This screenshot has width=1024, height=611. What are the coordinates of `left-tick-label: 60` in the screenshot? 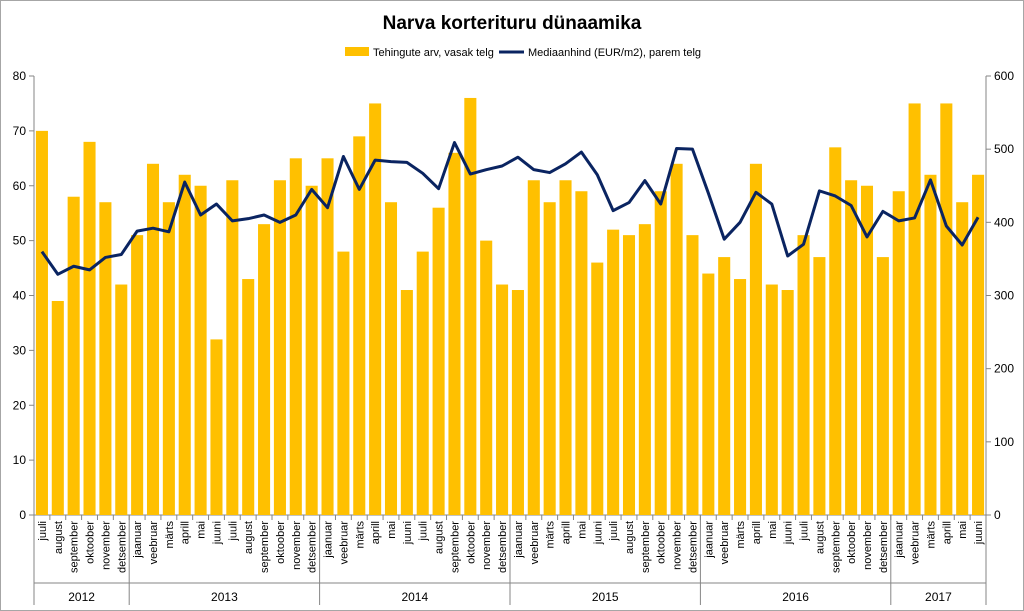 It's located at (20, 186).